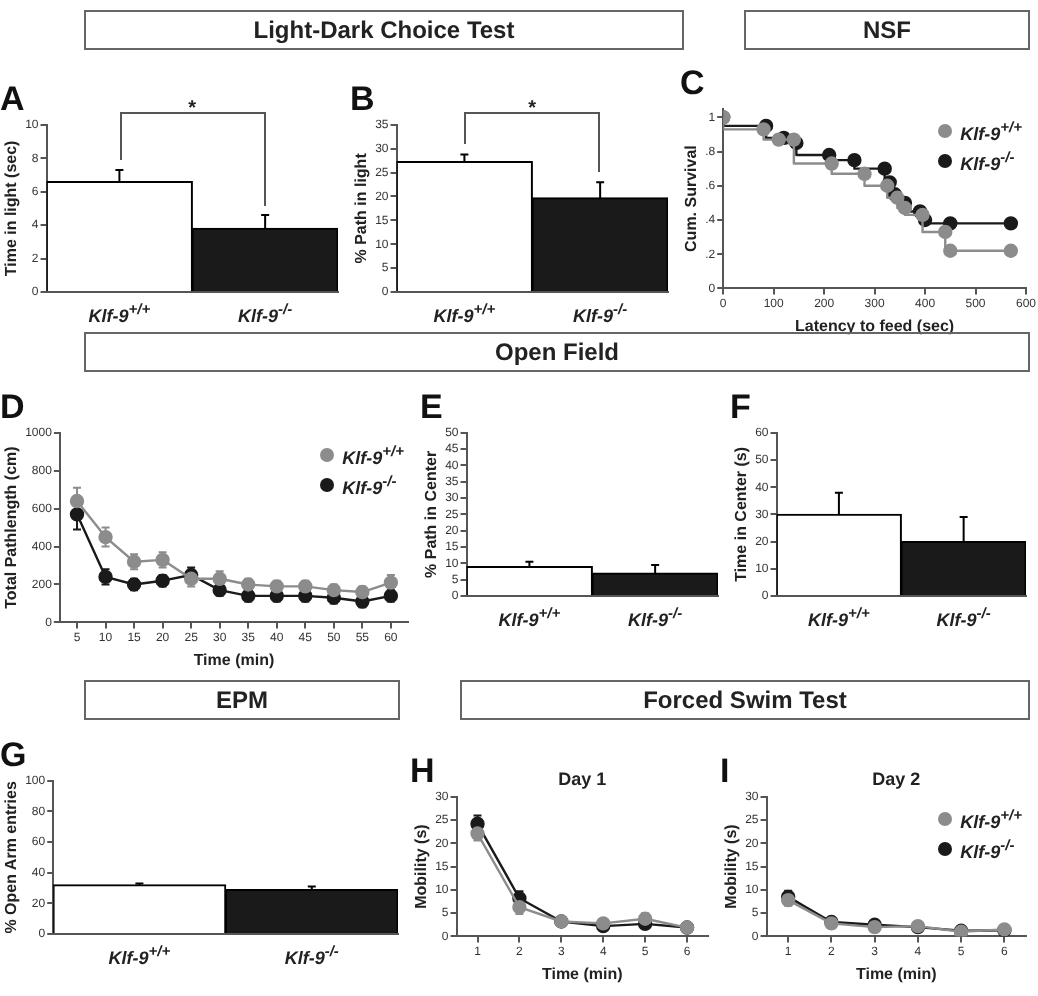 This screenshot has height=996, width=1038. Describe the element at coordinates (422, 770) in the screenshot. I see `chart-title: H` at that location.